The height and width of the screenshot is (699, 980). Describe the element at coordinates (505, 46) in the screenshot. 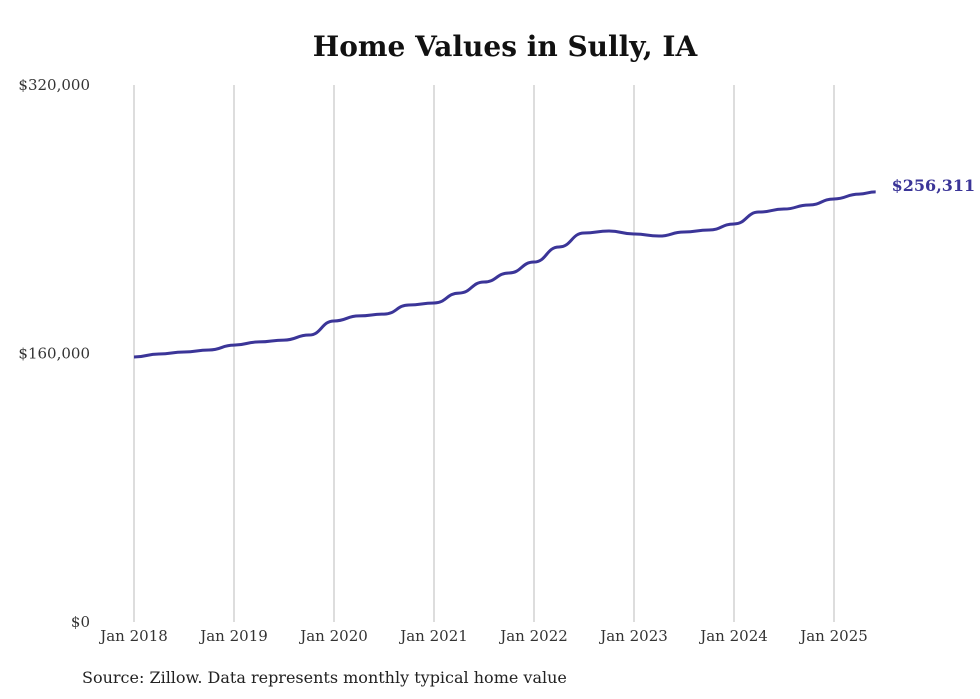

I see `chart-title: Home Values in Sully, IA` at that location.